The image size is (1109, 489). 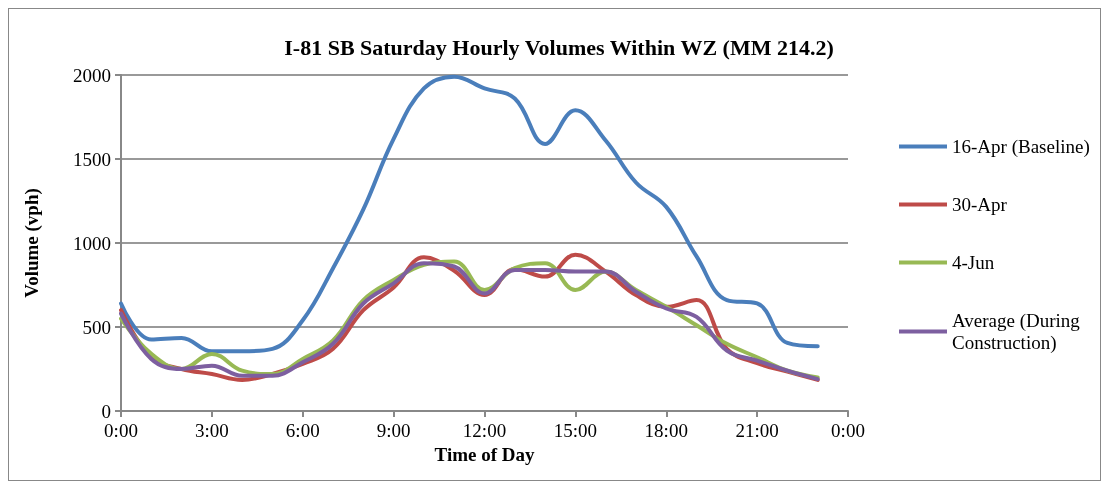 I want to click on y-tick-label: 2000, so click(x=92, y=75).